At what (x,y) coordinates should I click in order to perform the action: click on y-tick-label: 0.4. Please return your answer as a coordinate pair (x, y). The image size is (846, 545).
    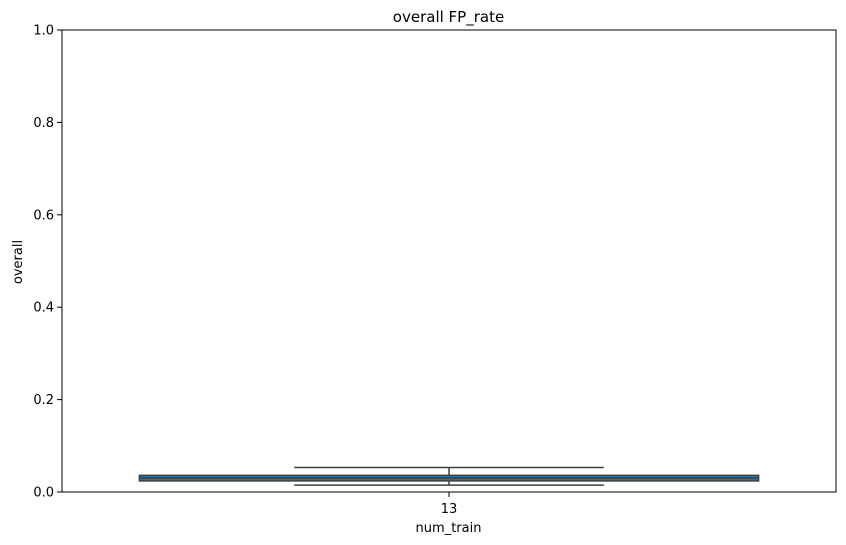
    Looking at the image, I should click on (43, 308).